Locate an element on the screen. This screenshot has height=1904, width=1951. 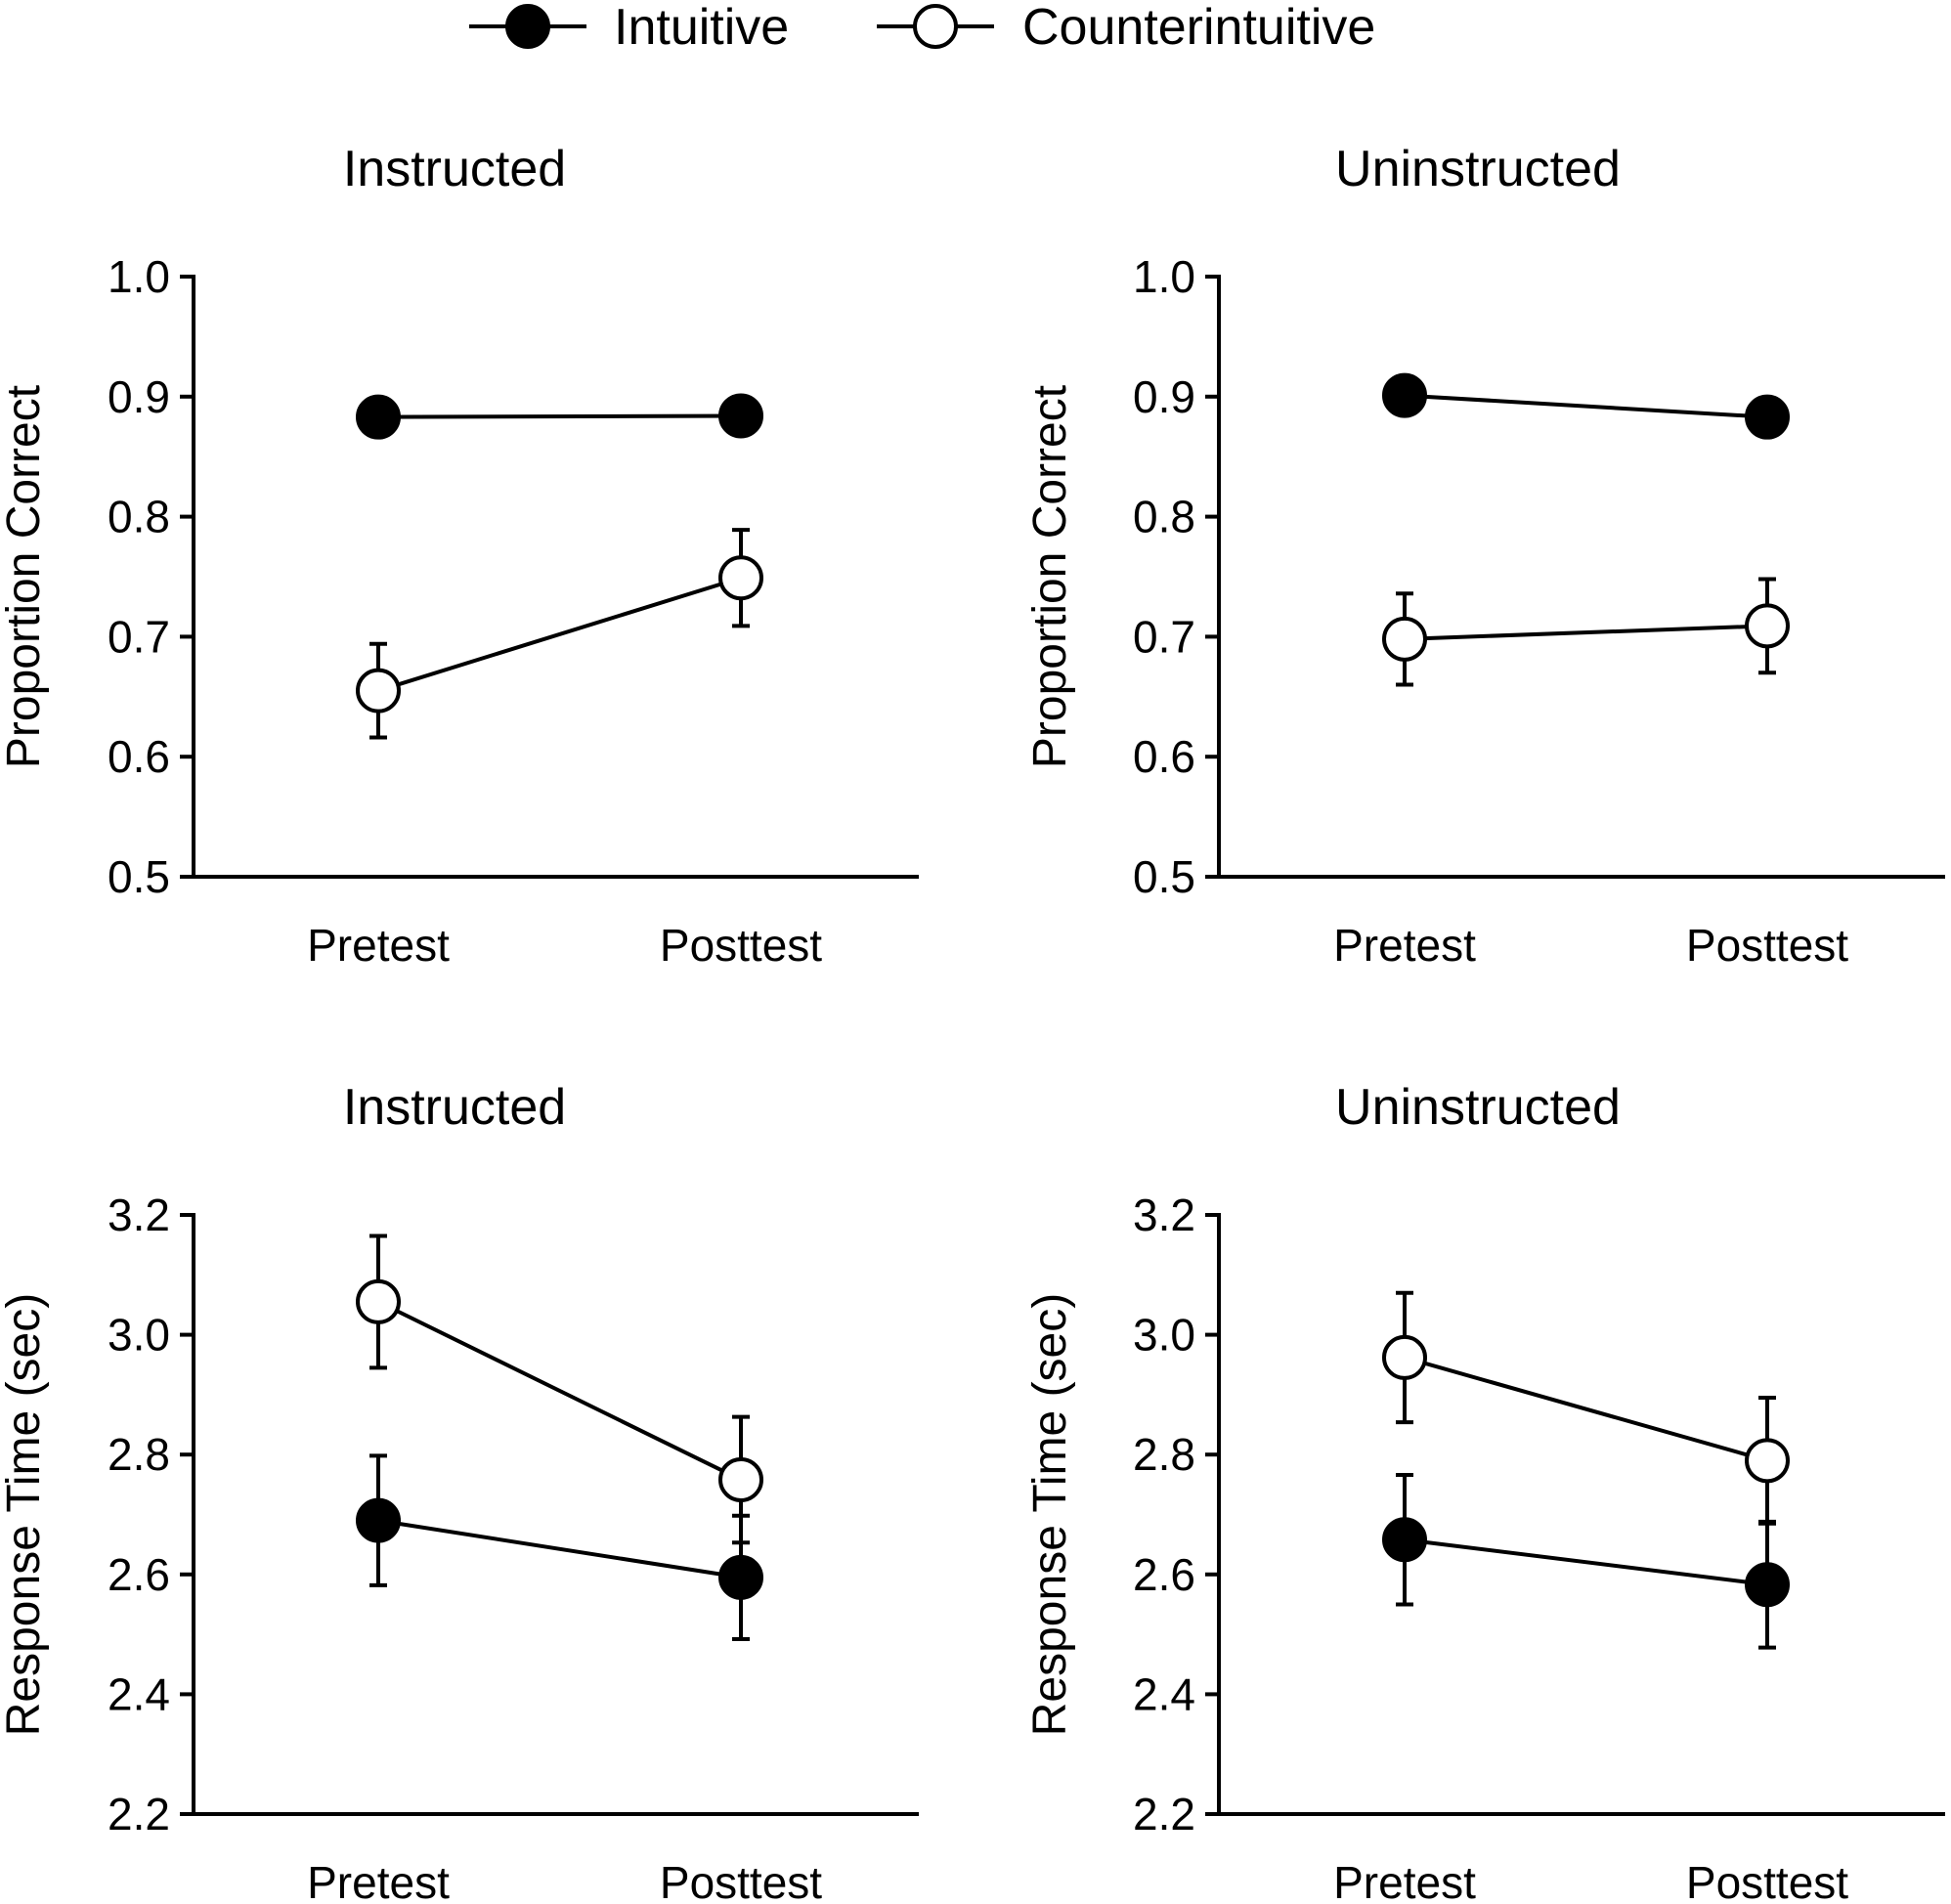
legend-item-intuitive: Intuitive is located at coordinates (629, 28).